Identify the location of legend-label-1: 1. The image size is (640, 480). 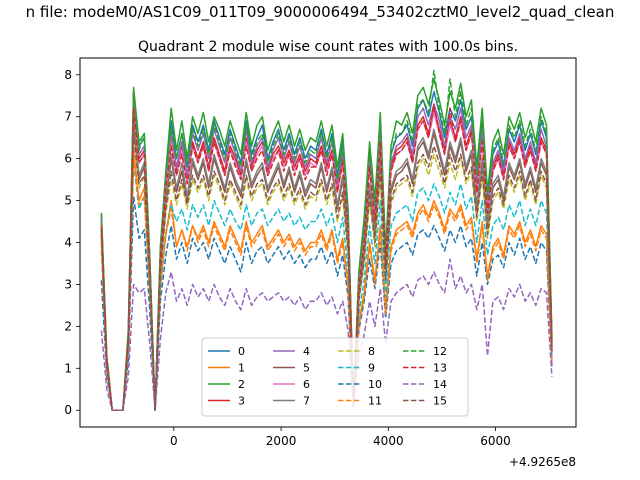
(241, 368).